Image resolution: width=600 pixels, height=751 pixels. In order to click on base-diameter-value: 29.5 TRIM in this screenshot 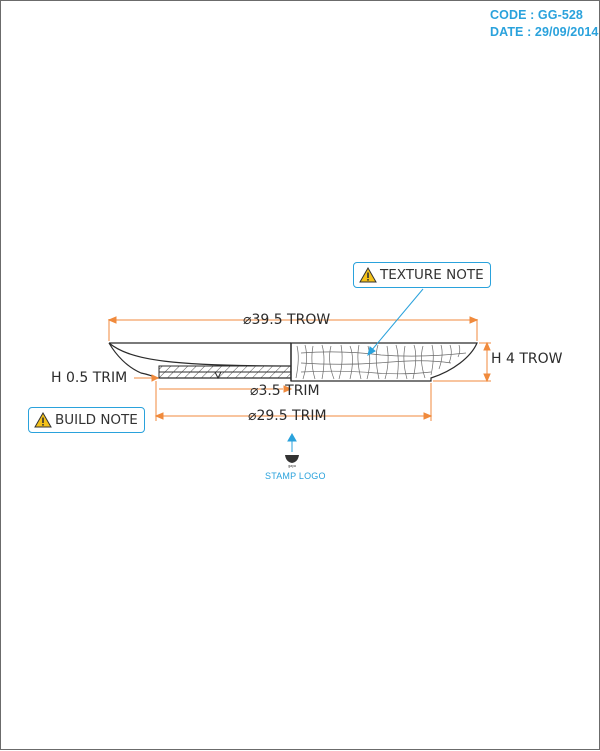, I will do `click(291, 416)`.